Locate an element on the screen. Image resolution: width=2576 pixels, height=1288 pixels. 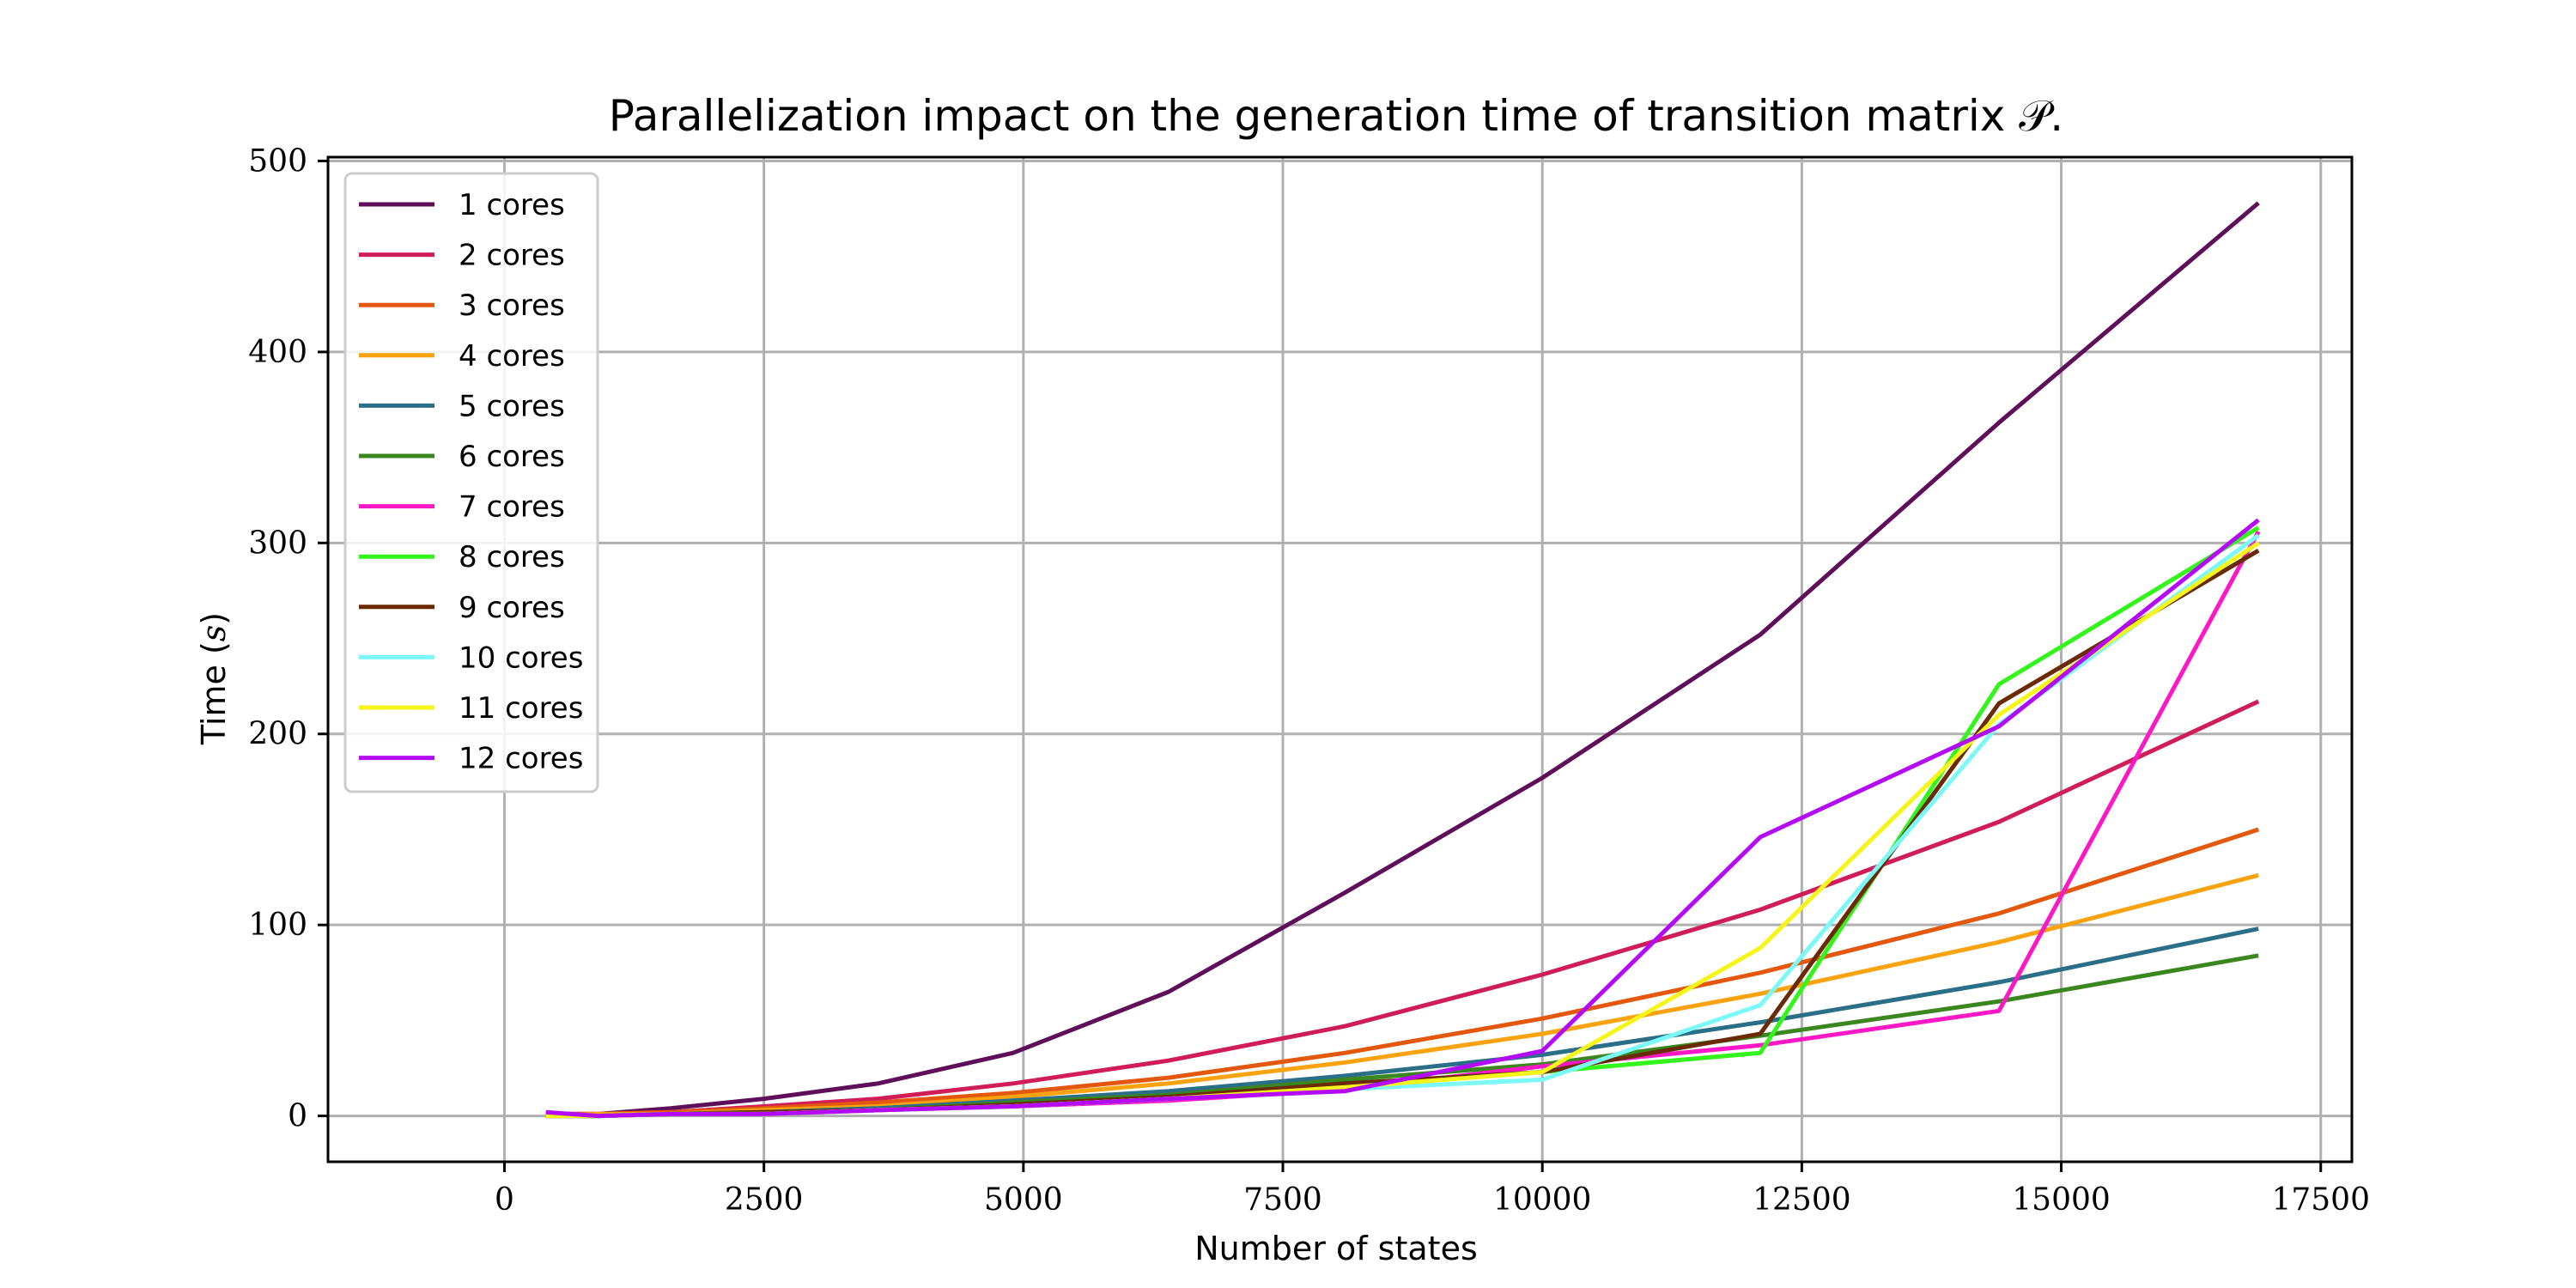
y-tick-label: 200 is located at coordinates (278, 735).